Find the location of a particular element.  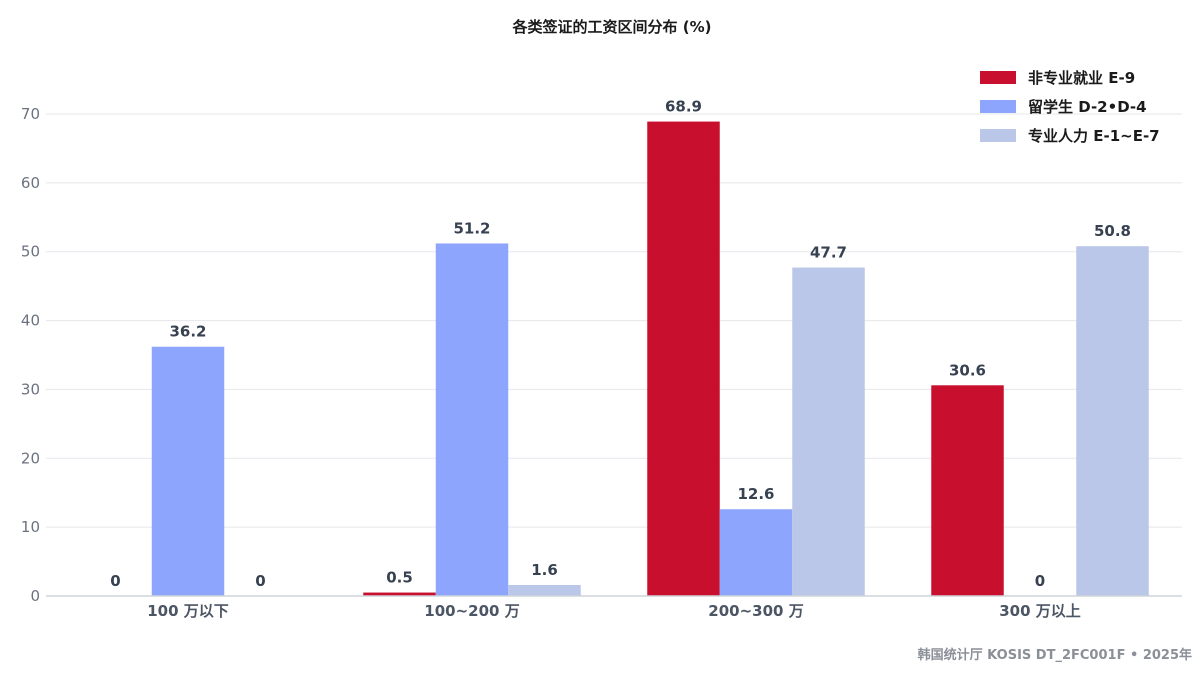

data-label: 51.2 is located at coordinates (471, 228).